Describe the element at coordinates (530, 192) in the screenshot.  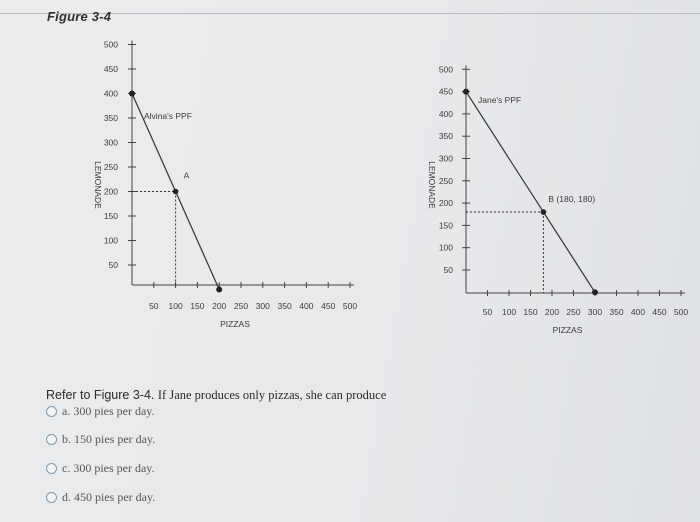
I see `ppf-line` at that location.